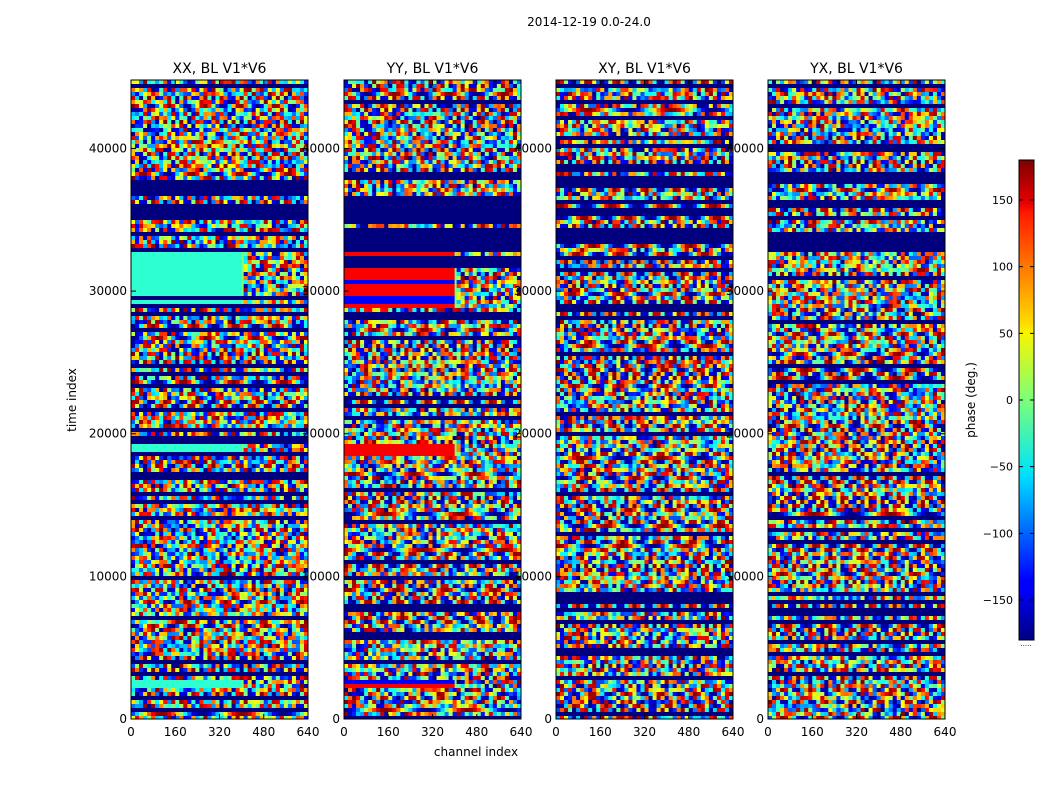 This screenshot has height=800, width=1050. I want to click on panel-title: YY, BL V1*V6, so click(432, 69).